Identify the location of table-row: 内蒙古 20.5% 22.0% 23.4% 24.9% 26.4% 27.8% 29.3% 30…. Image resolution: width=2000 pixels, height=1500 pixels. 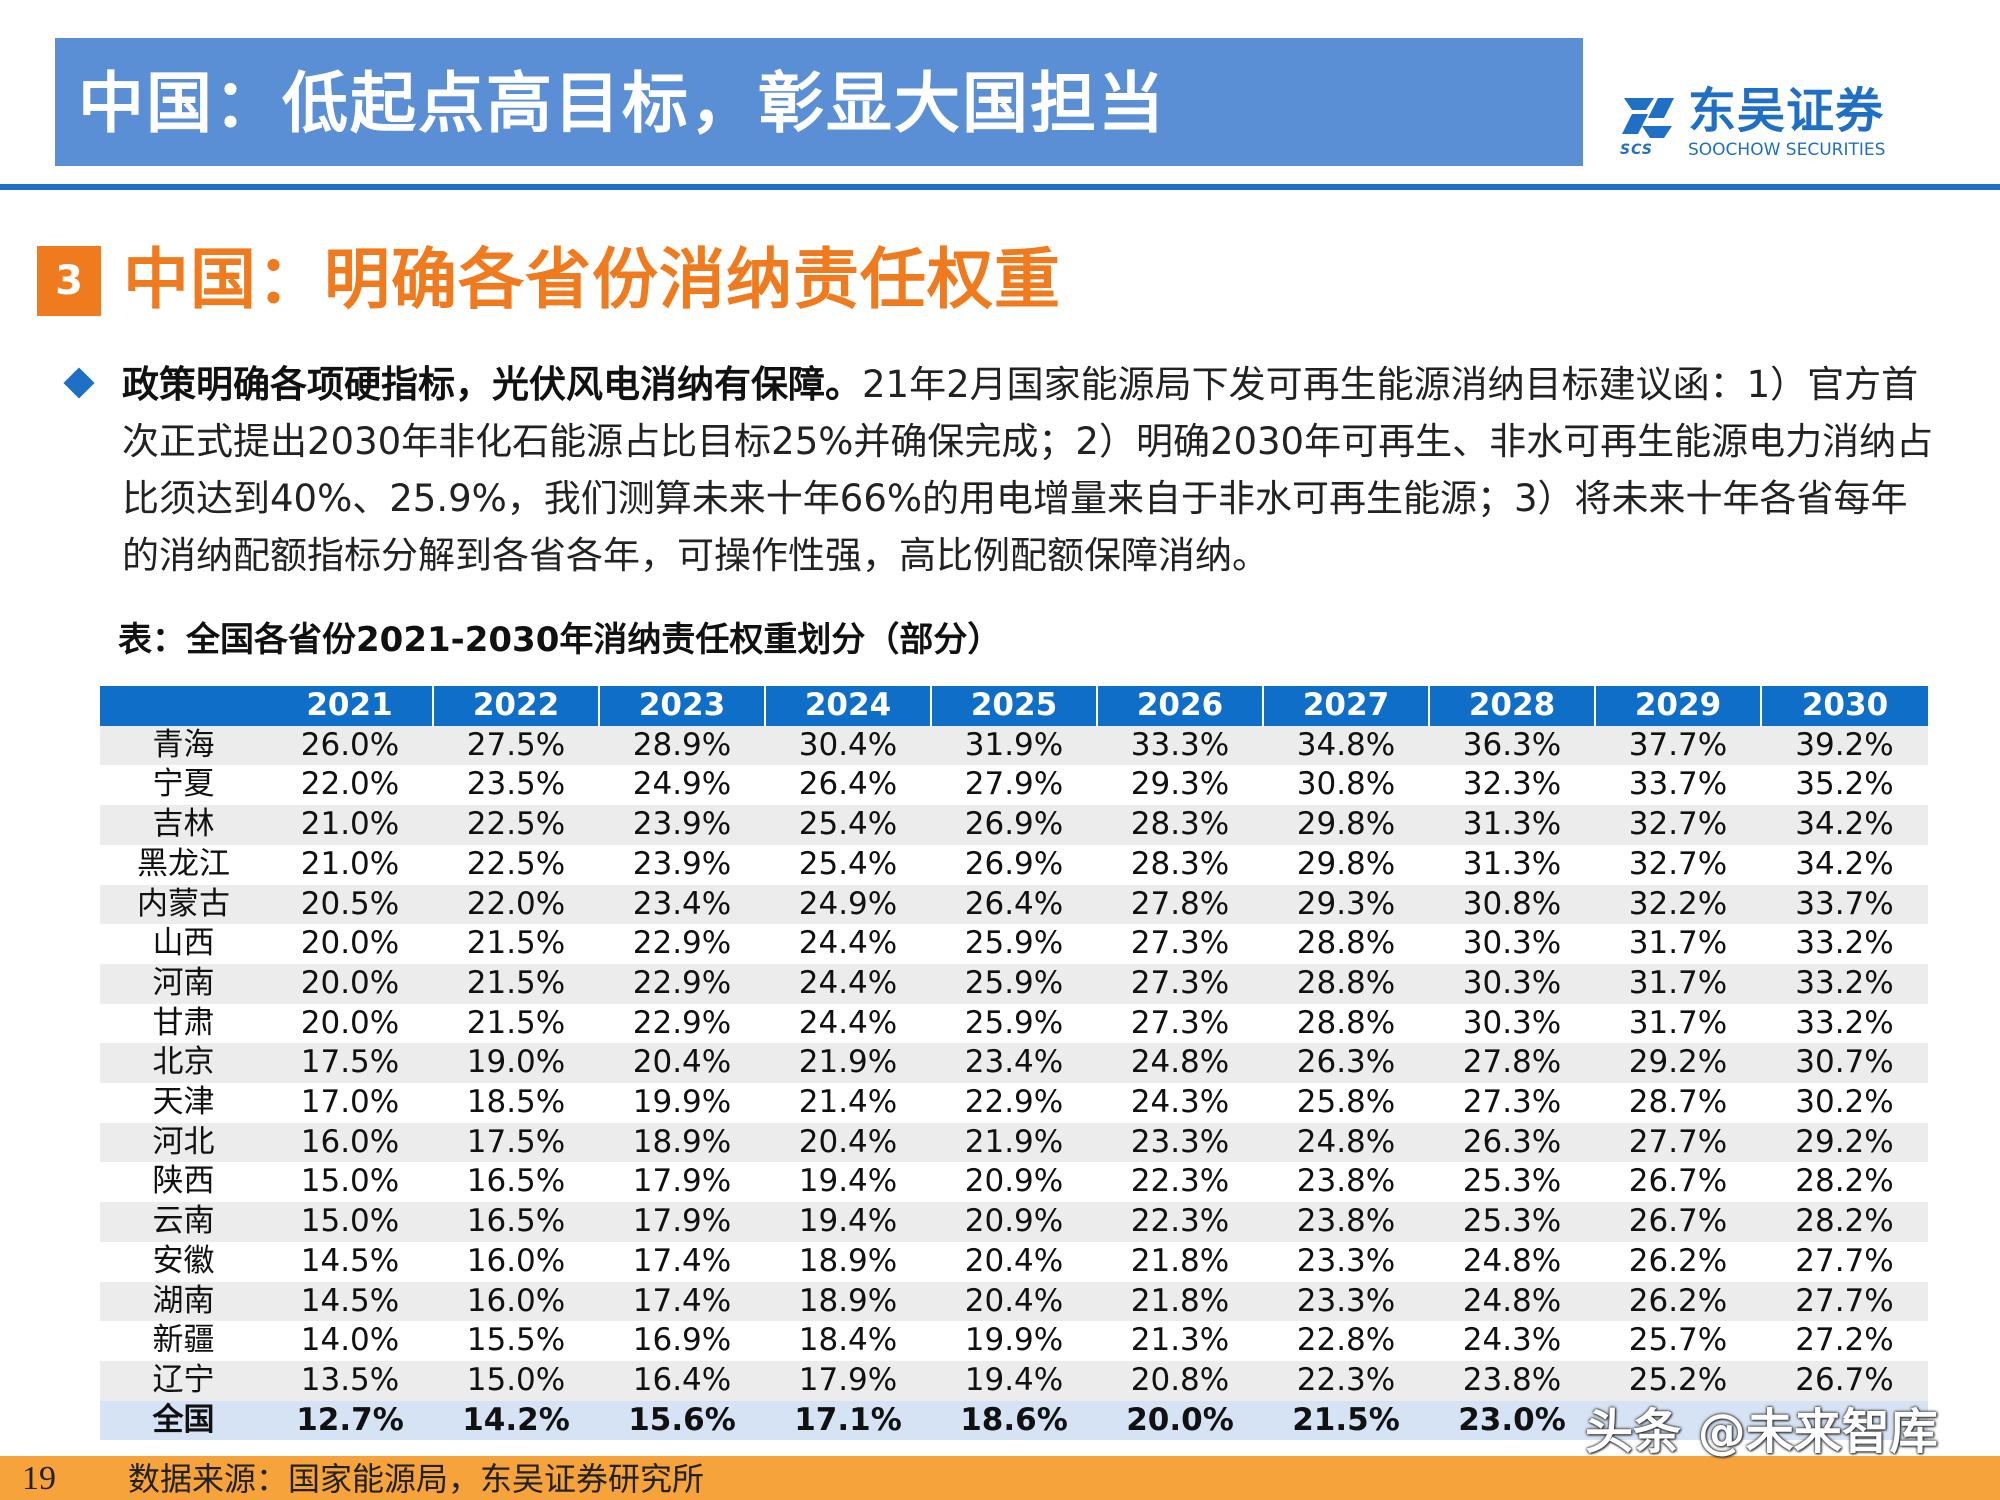
(1014, 904).